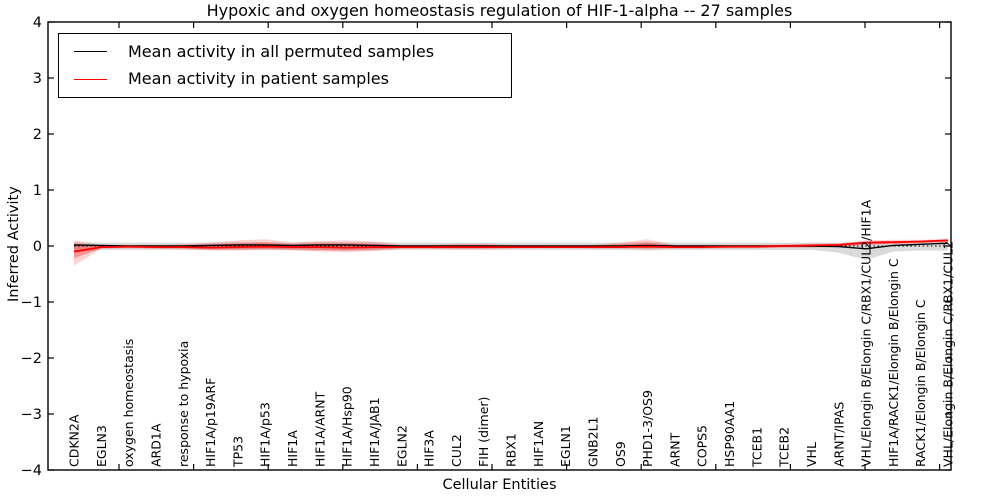 The height and width of the screenshot is (500, 1000). I want to click on entity-label: ARD1A, so click(155, 445).